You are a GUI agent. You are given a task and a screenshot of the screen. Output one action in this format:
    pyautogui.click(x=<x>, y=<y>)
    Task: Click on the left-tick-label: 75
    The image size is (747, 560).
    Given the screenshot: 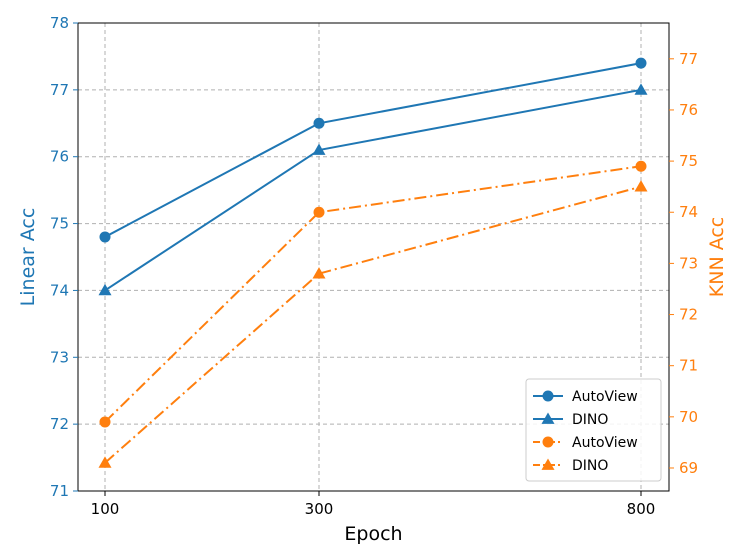 What is the action you would take?
    pyautogui.click(x=59, y=224)
    